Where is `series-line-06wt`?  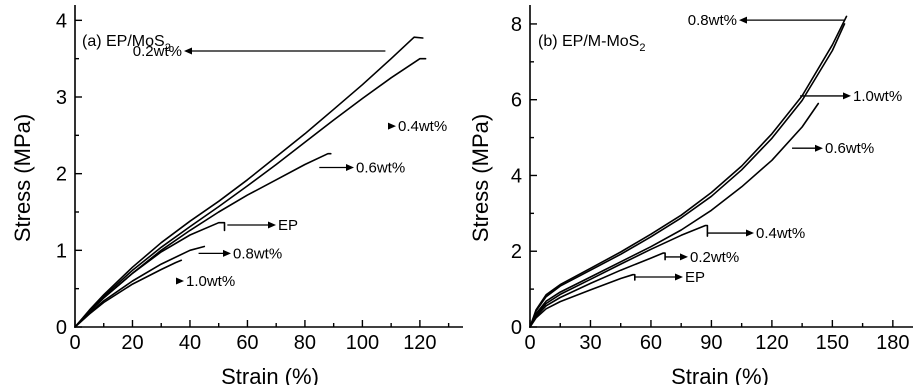 series-line-06wt is located at coordinates (203, 240).